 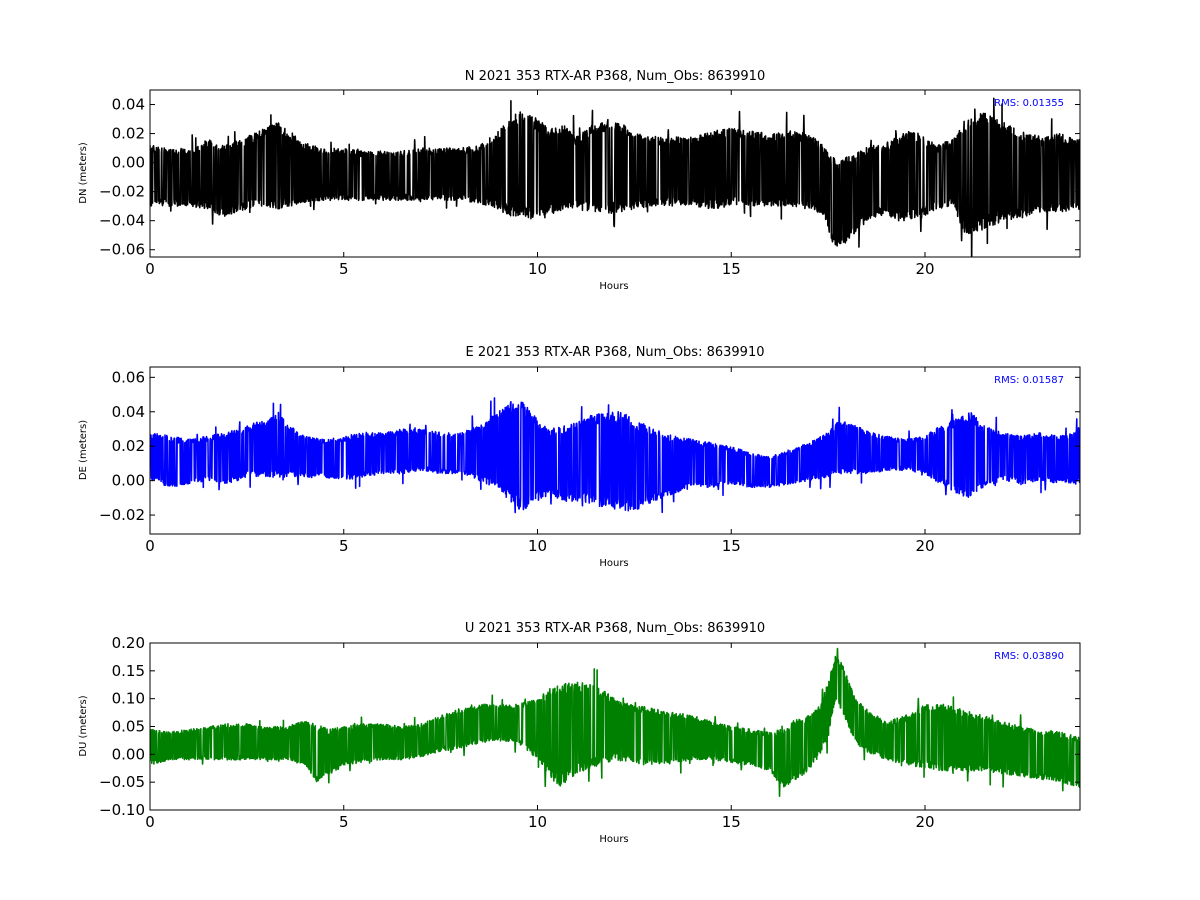 What do you see at coordinates (924, 269) in the screenshot?
I see `north-x-tick-label: 20` at bounding box center [924, 269].